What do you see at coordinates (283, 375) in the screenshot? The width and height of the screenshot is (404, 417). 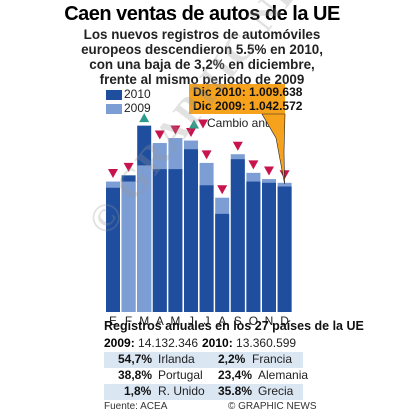 I see `annual-right-country: Alemania` at bounding box center [283, 375].